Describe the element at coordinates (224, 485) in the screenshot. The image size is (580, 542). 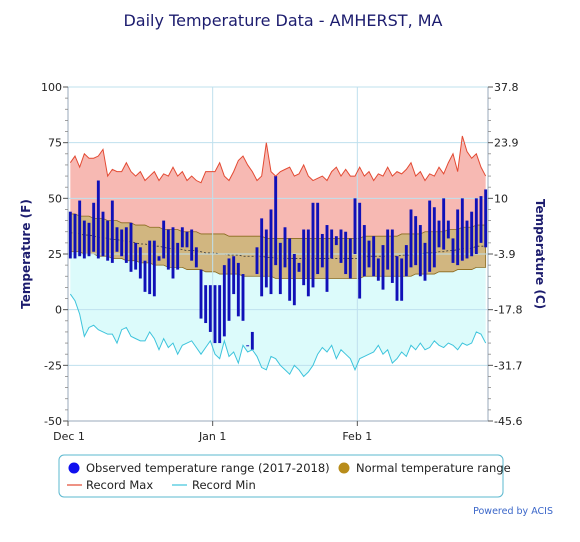
I see `legend-record-min-label: Record Min` at that location.